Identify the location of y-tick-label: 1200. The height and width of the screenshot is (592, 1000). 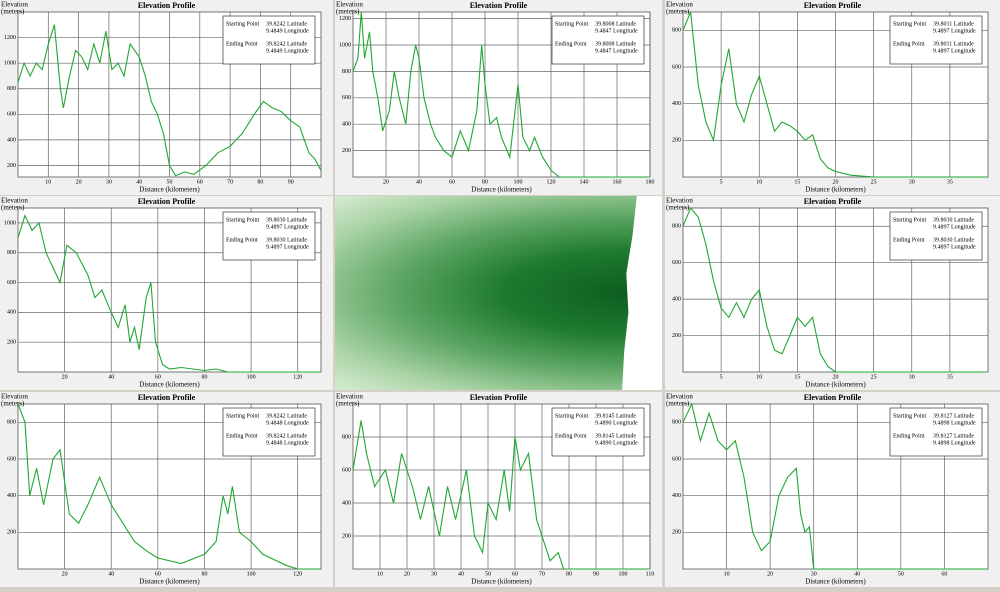
(345, 19).